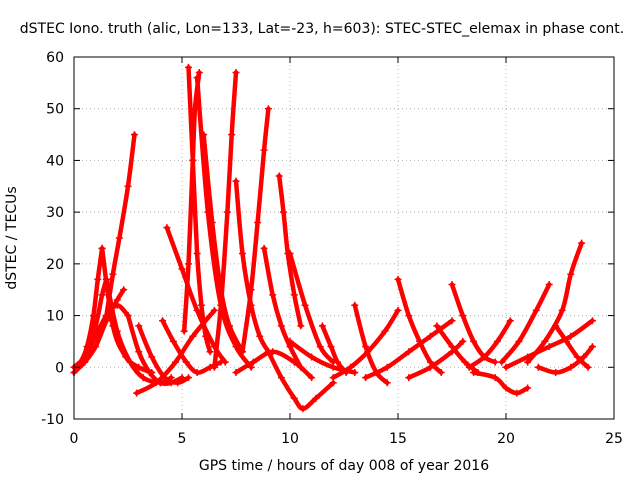  I want to click on x-tick-label: 10, so click(290, 439).